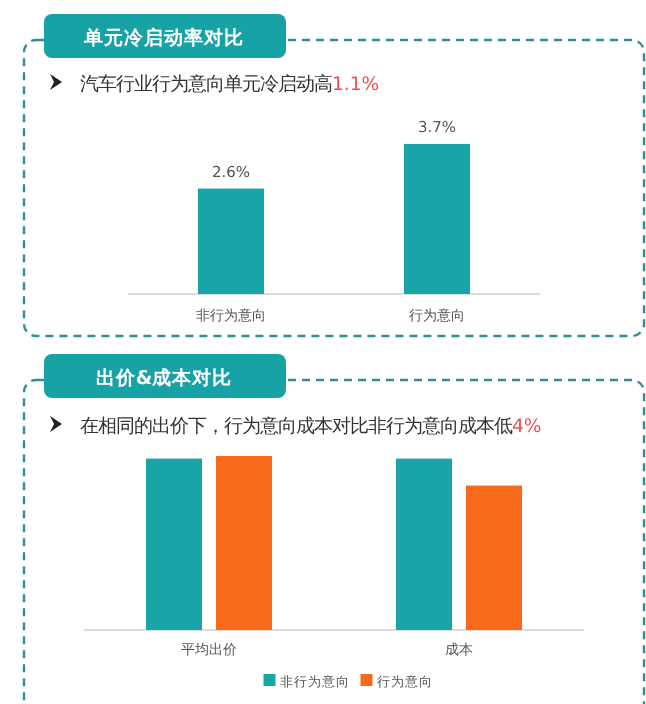 The width and height of the screenshot is (646, 704). I want to click on chart-subtitle: 在相同的出价下，行为意向成本对比非行为意向成本低, so click(296, 427).